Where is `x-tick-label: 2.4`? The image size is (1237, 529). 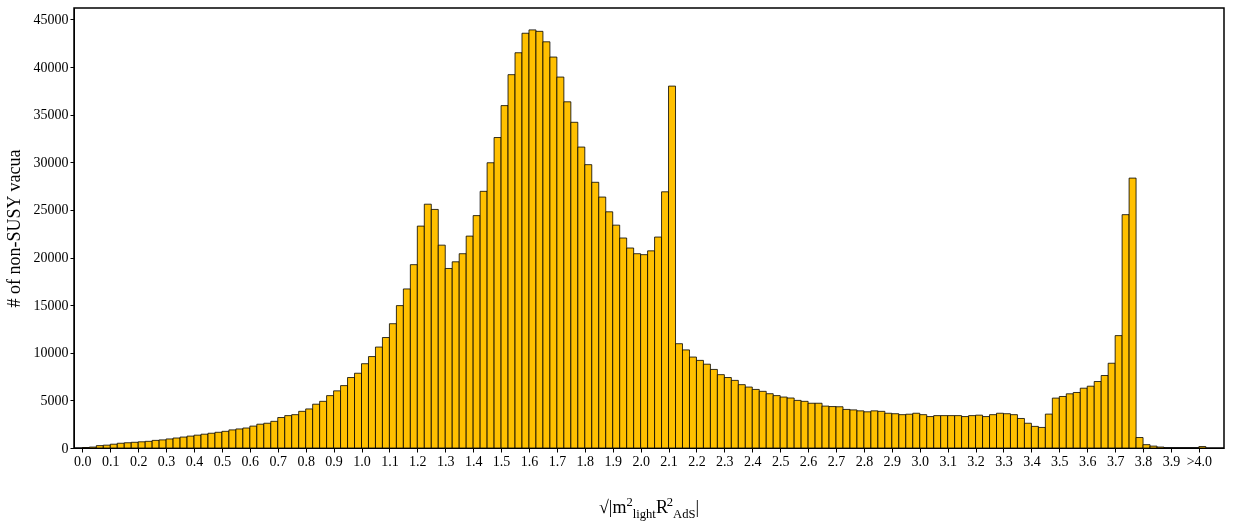 x-tick-label: 2.4 is located at coordinates (753, 461).